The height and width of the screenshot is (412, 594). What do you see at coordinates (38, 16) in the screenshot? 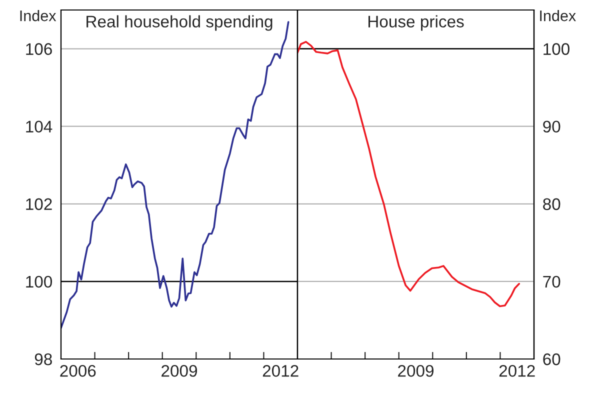
I see `y-axis-title: Index` at bounding box center [38, 16].